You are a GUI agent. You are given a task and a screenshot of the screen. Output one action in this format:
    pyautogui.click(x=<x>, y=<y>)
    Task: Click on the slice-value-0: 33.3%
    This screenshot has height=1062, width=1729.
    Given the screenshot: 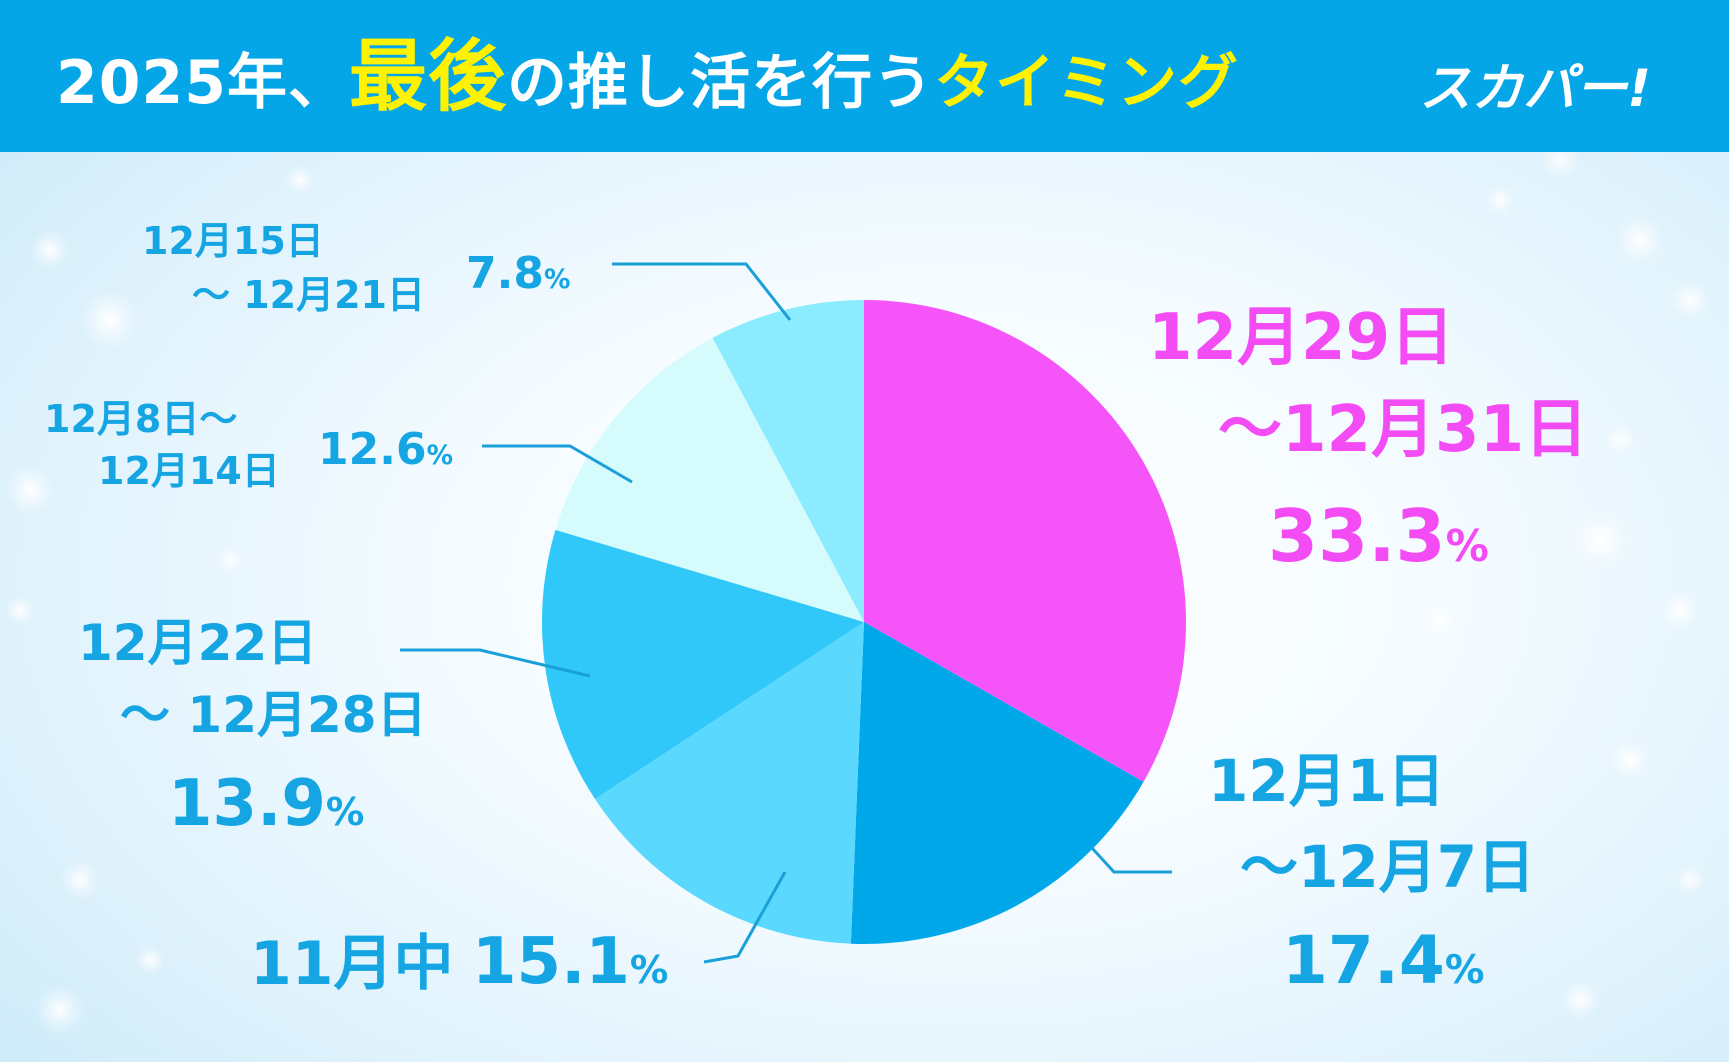 What is the action you would take?
    pyautogui.click(x=1378, y=536)
    